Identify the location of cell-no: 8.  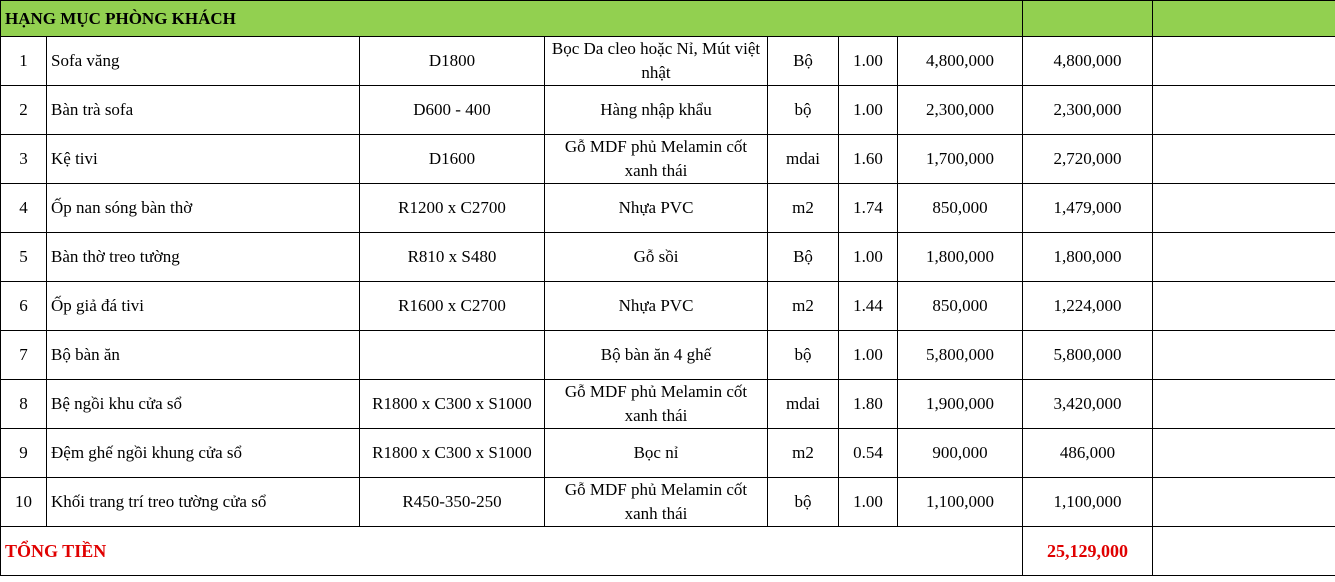
(23, 404).